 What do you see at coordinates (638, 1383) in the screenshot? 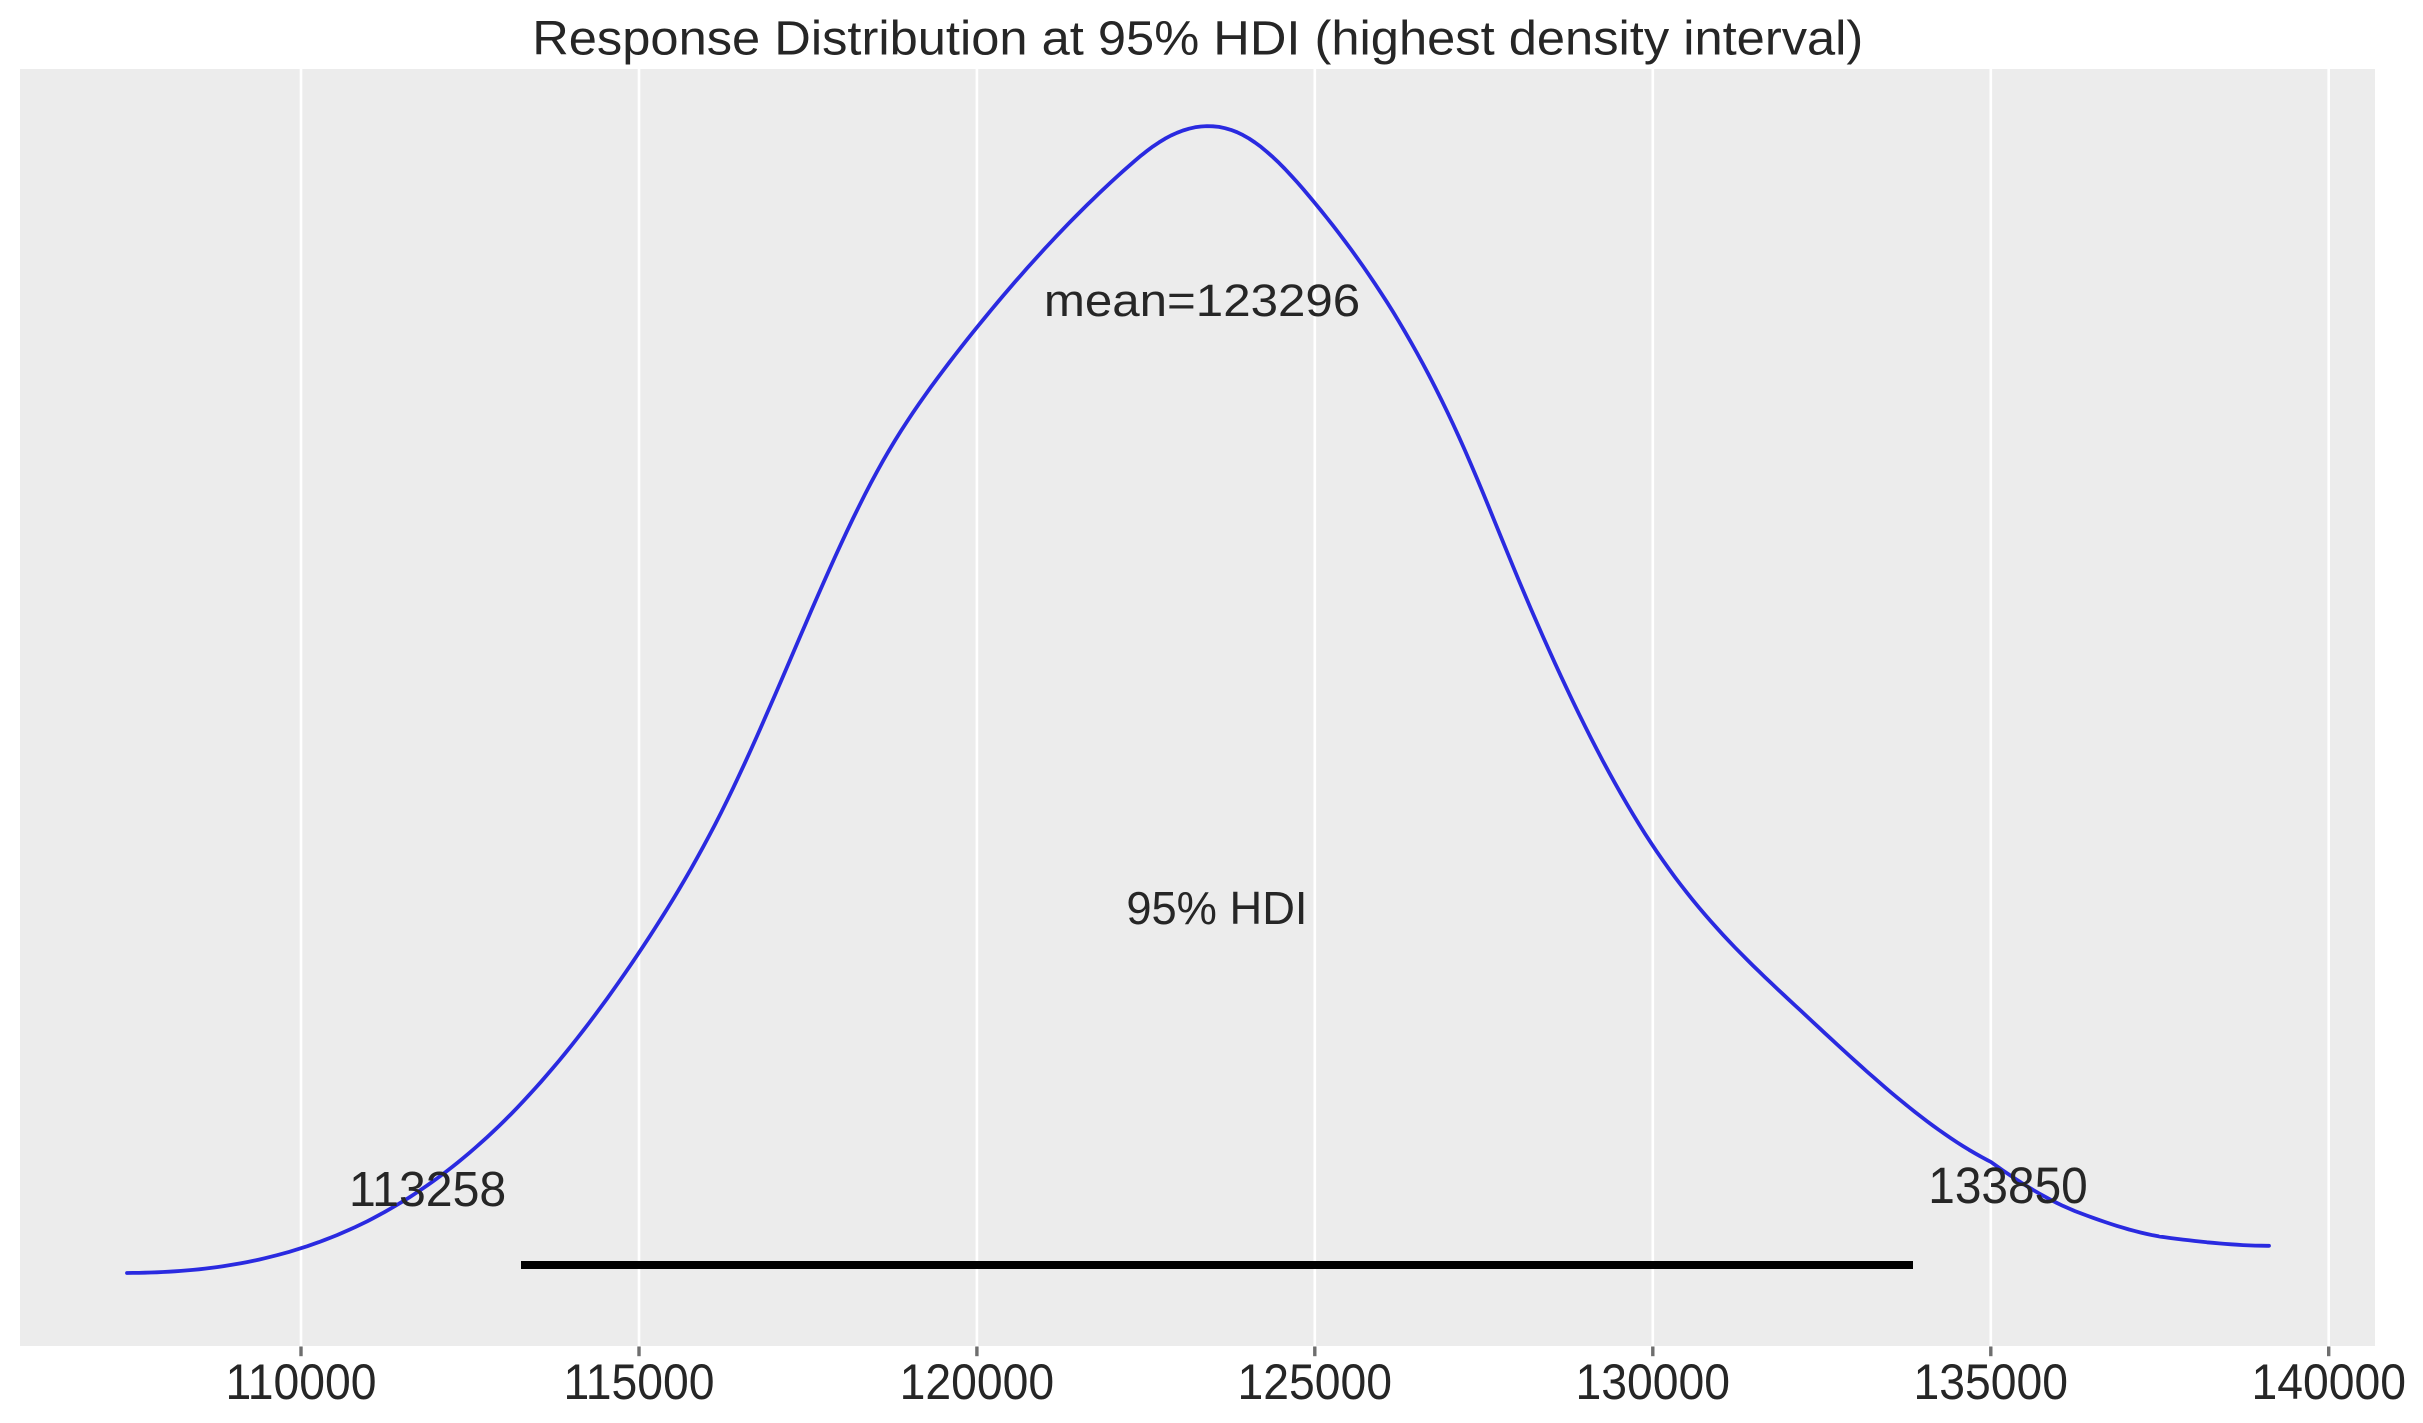
I see `svg-text: 115000` at bounding box center [638, 1383].